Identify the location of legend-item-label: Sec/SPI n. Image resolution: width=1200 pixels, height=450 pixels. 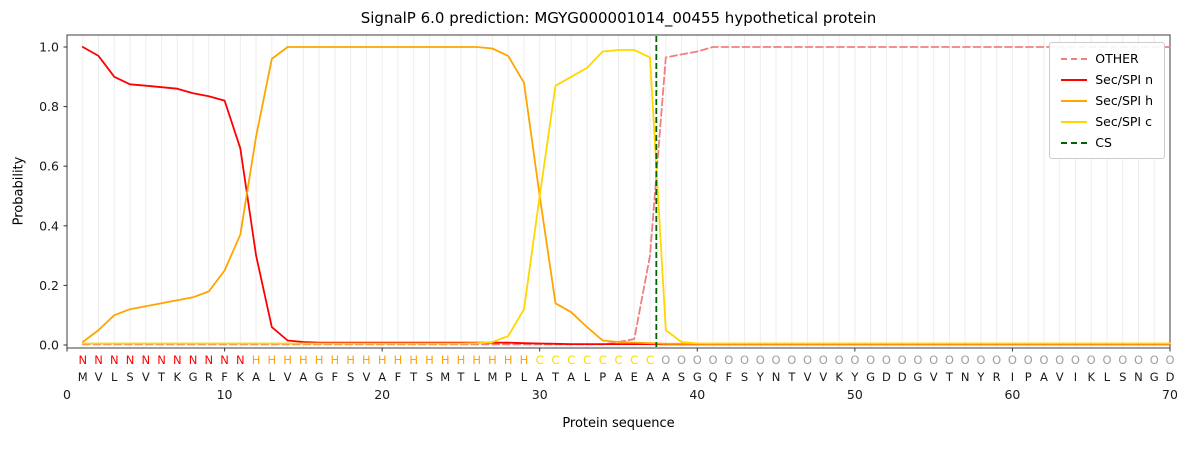
(1124, 79).